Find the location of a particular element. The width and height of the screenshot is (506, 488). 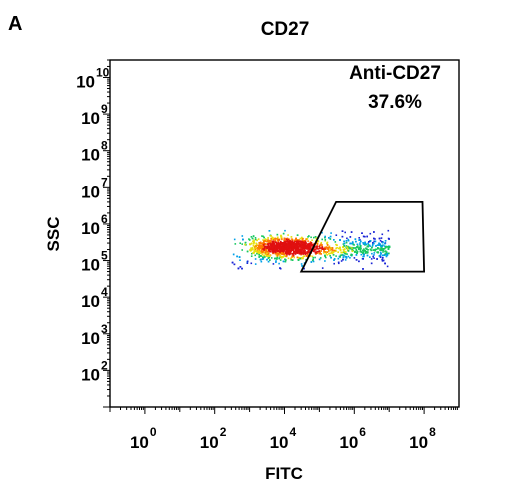

gate-polygon is located at coordinates (362, 236).